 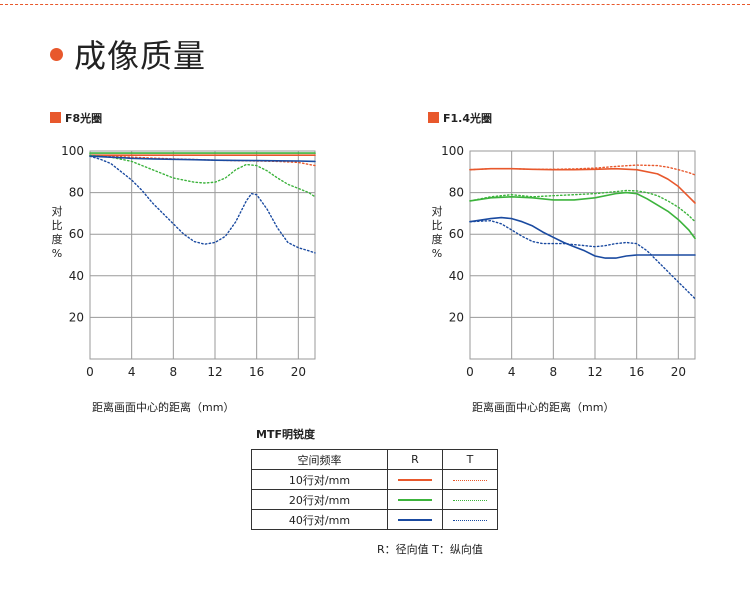 I want to click on chart-1-label: F8光圈, so click(x=76, y=119).